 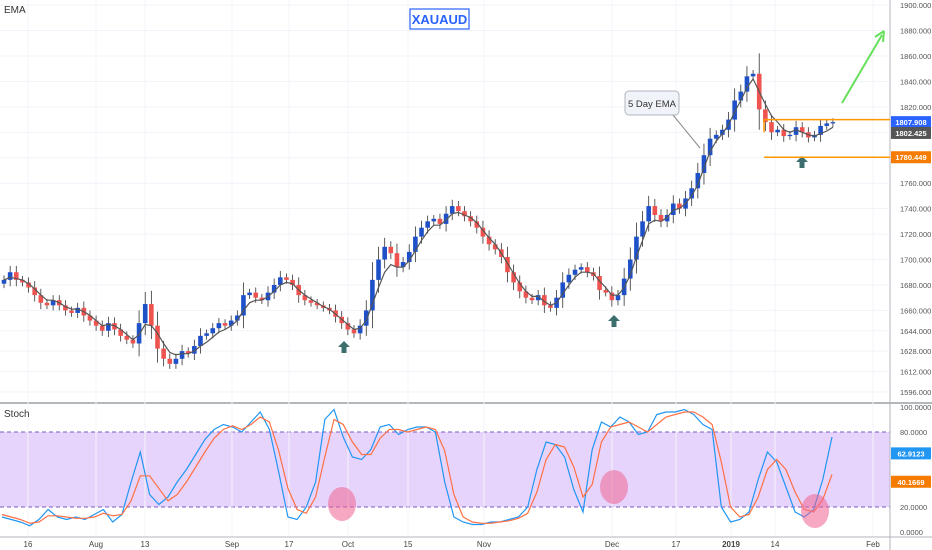 What do you see at coordinates (915, 260) in the screenshot?
I see `price-tick-label: 1700.000` at bounding box center [915, 260].